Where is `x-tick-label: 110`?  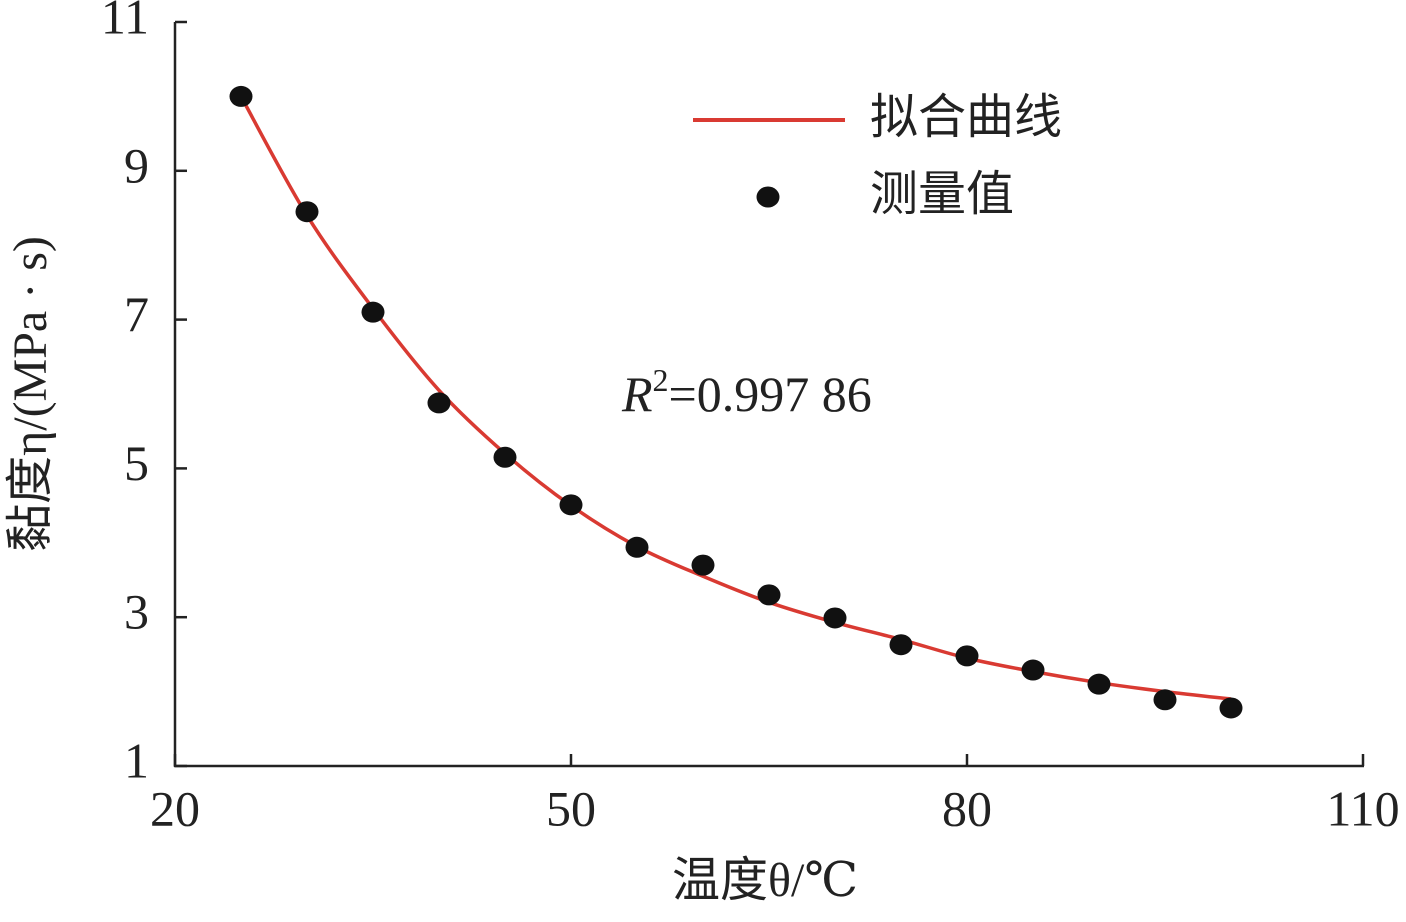
x-tick-label: 110 is located at coordinates (1362, 808).